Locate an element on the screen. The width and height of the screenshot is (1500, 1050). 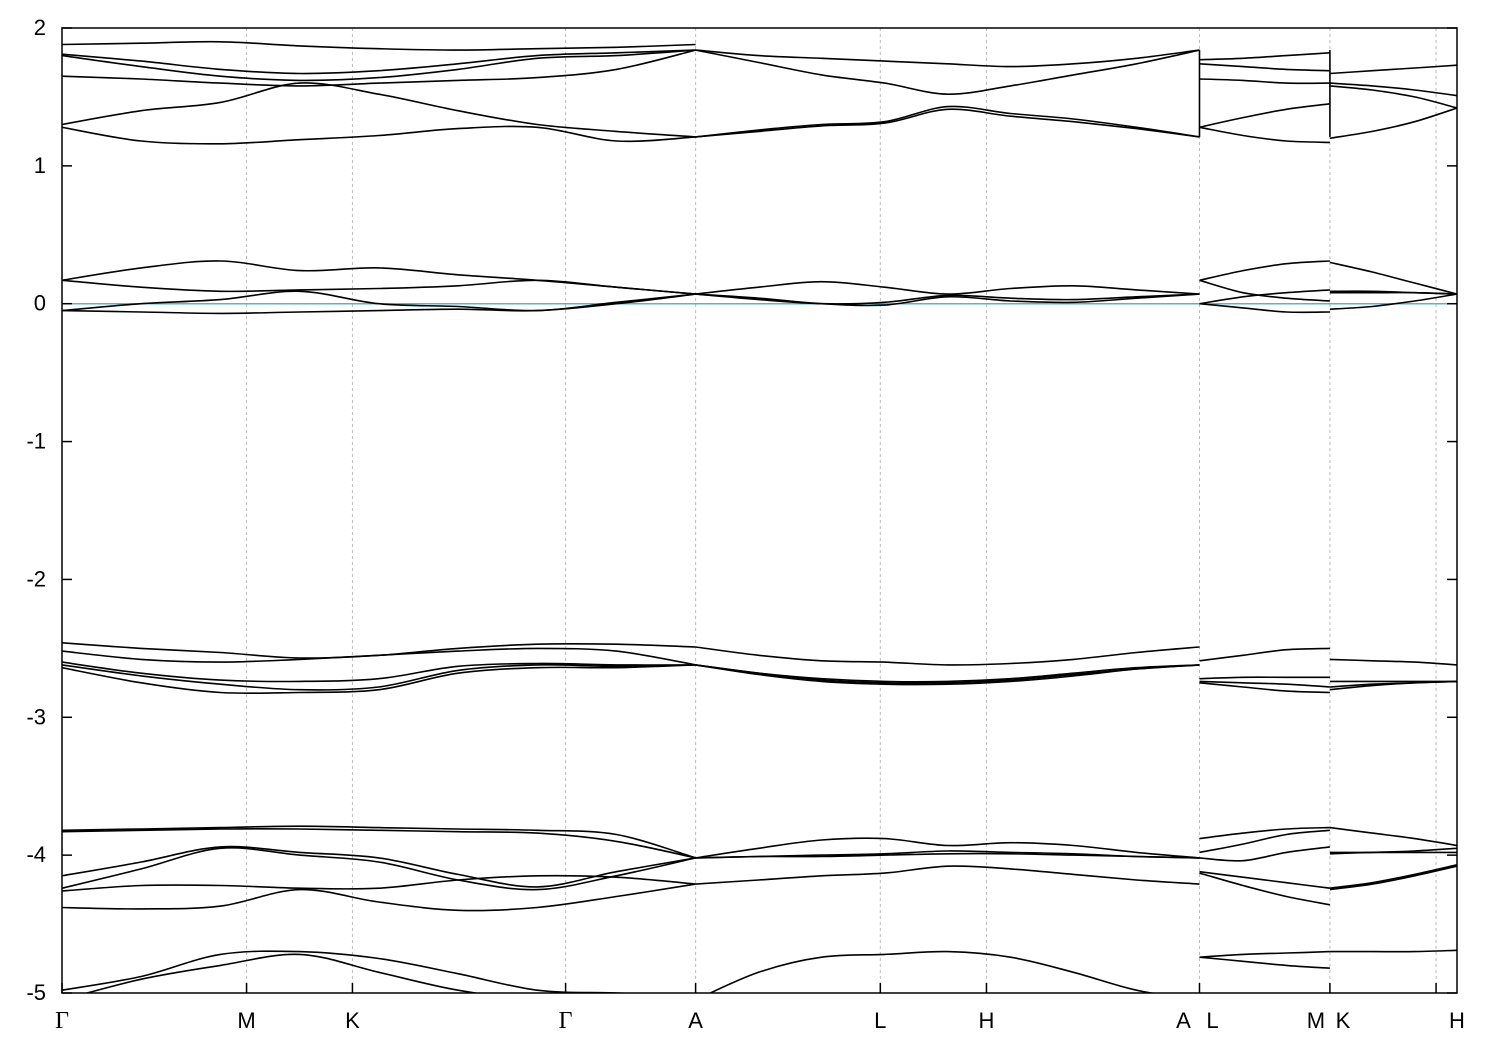
y-tick-label: -2 is located at coordinates (36, 578).